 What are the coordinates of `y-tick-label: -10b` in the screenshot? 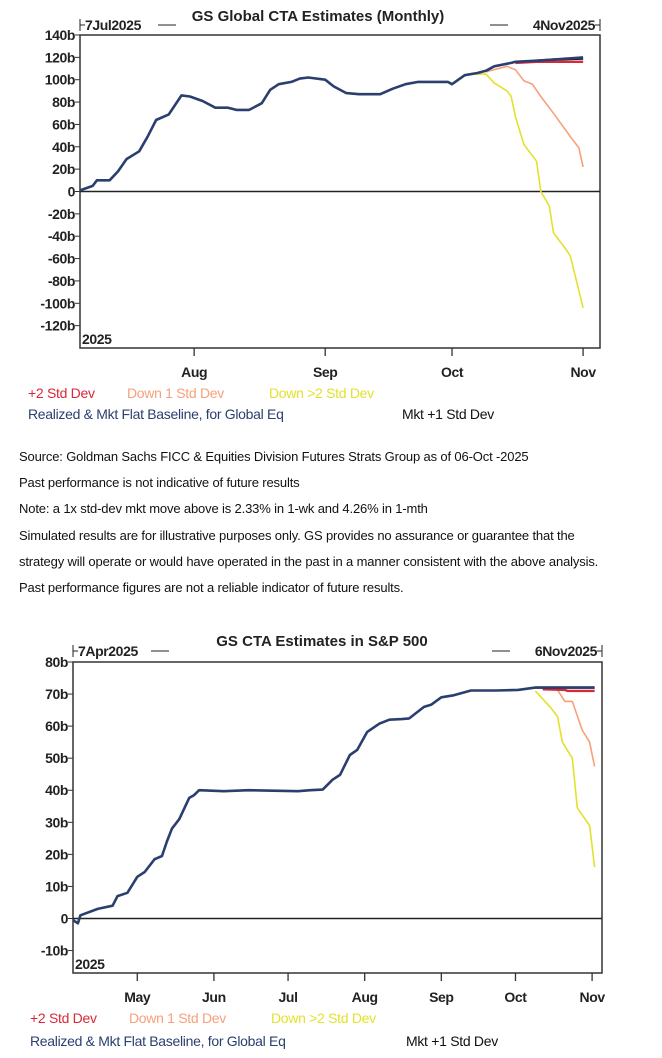 It's located at (54, 951).